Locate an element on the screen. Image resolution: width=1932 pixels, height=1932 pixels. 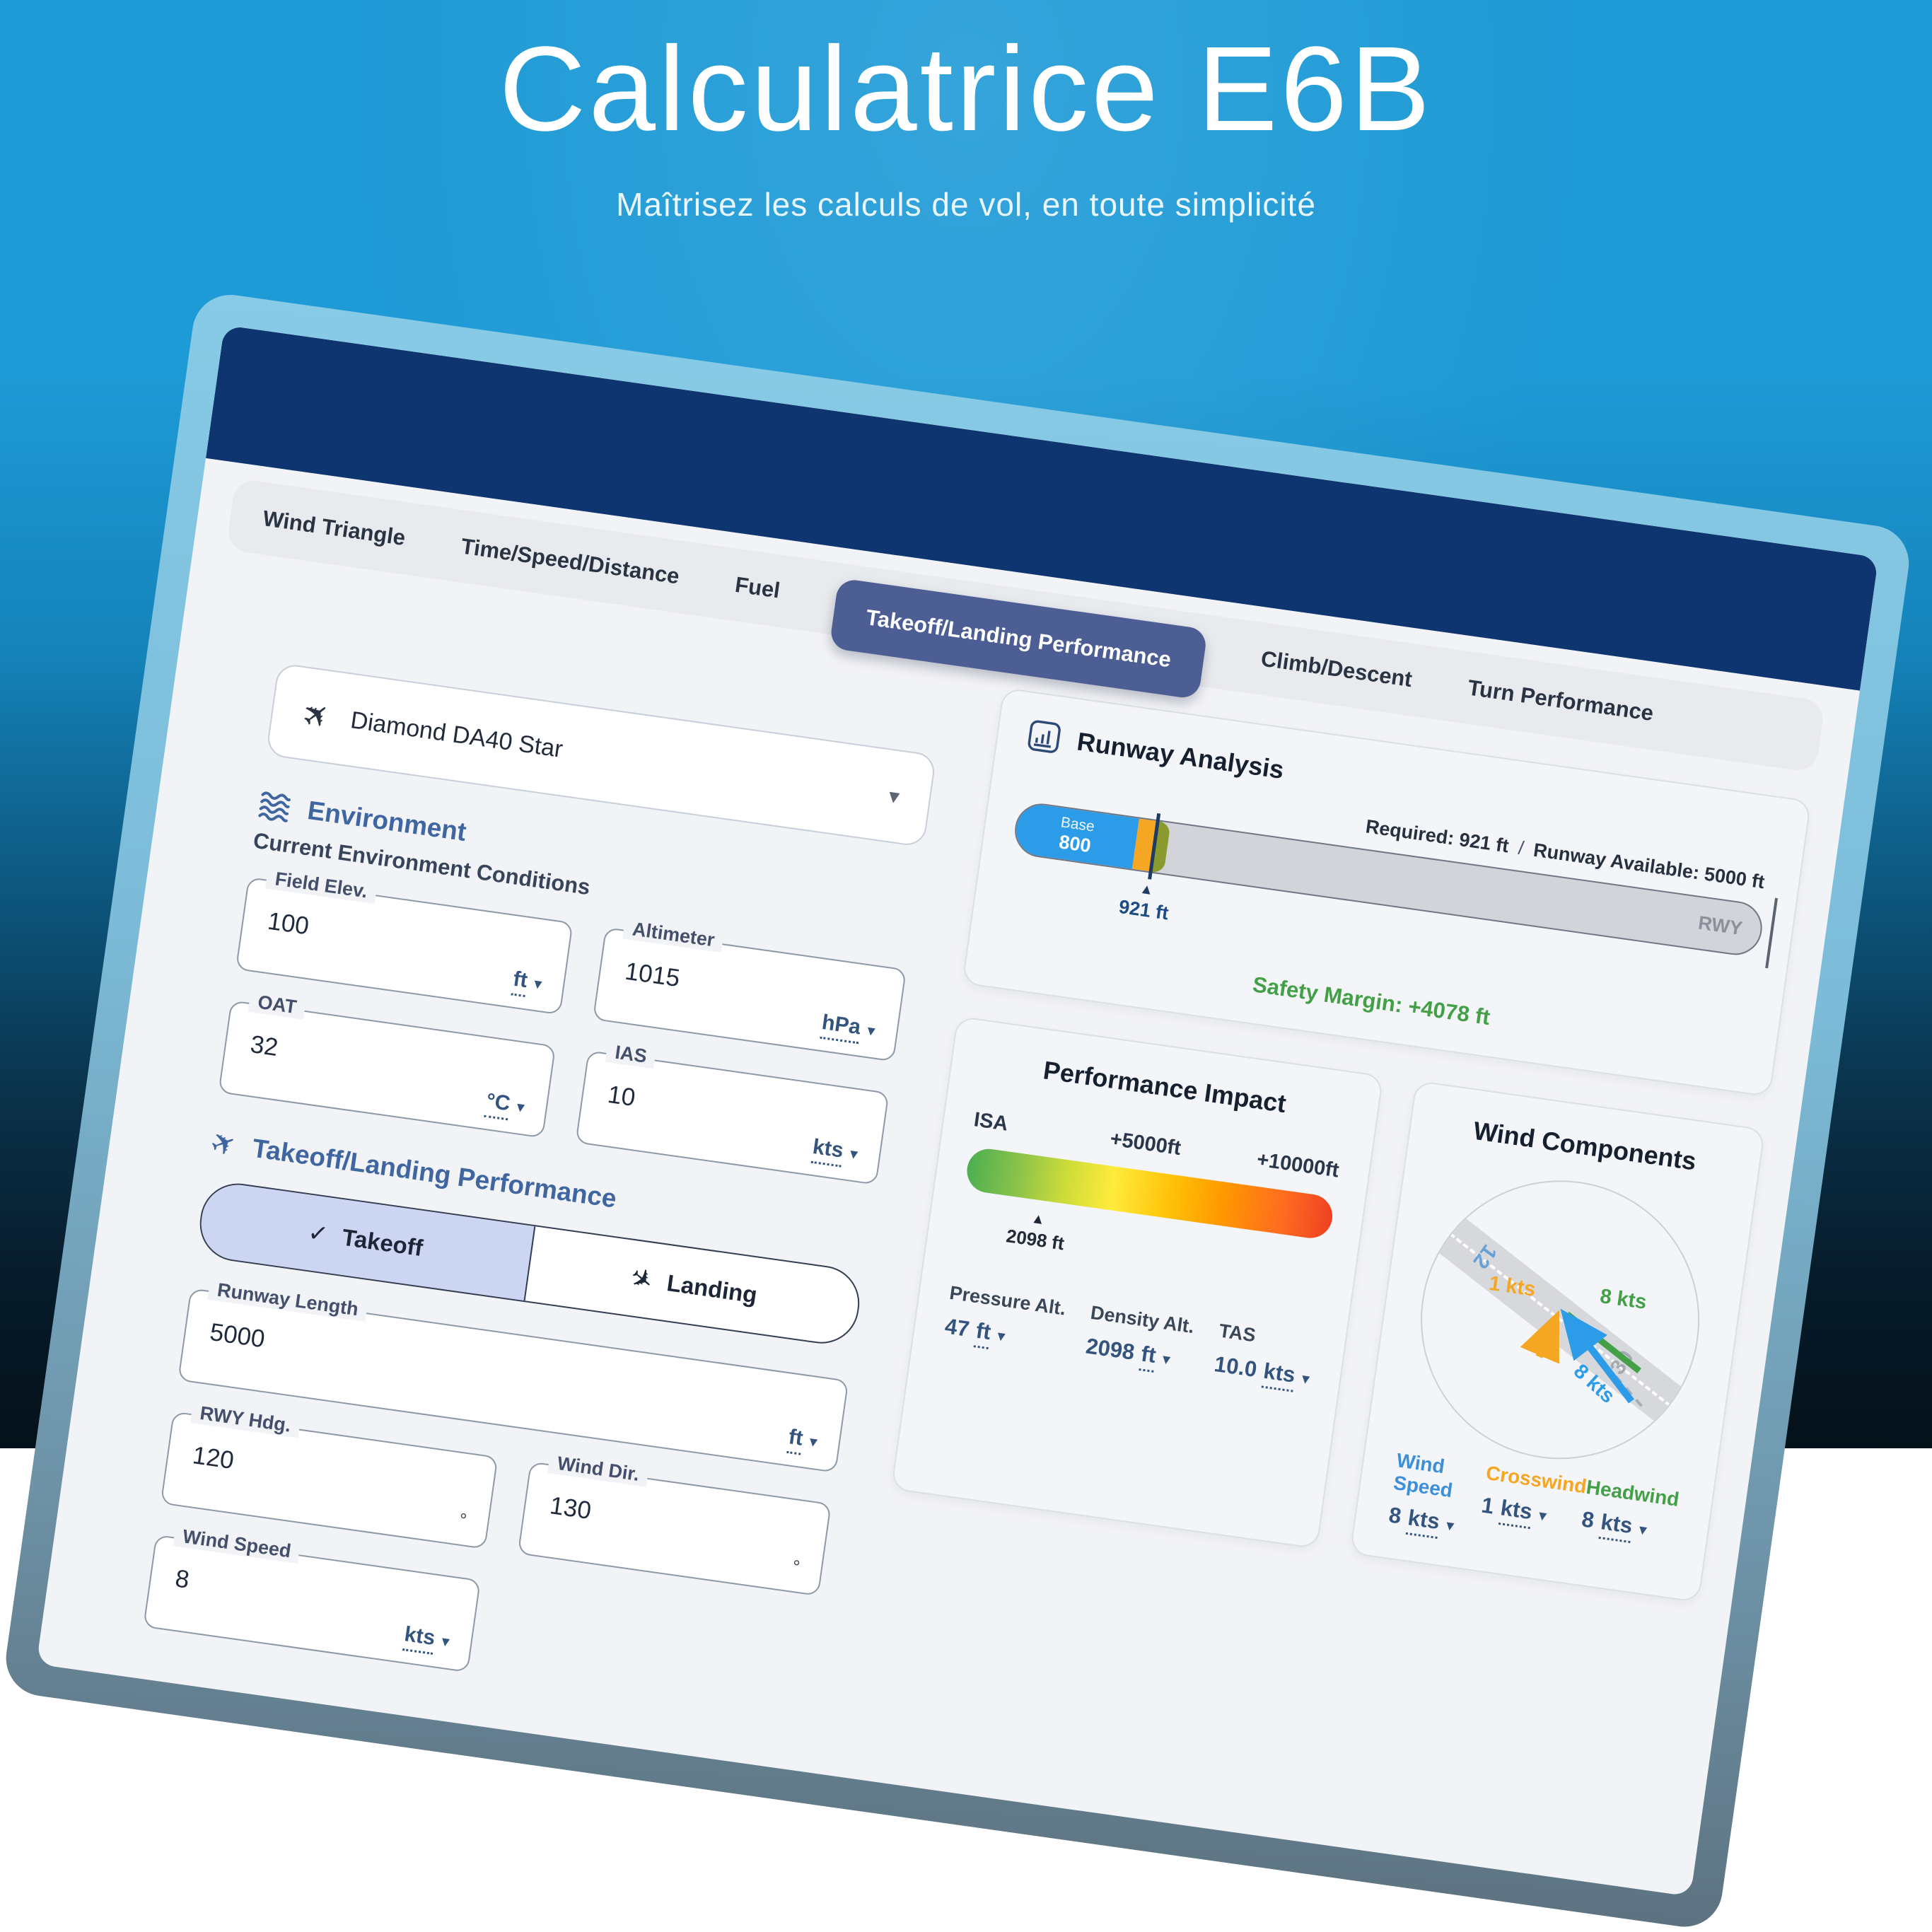
scale-isa-label: ISA is located at coordinates (990, 1122).